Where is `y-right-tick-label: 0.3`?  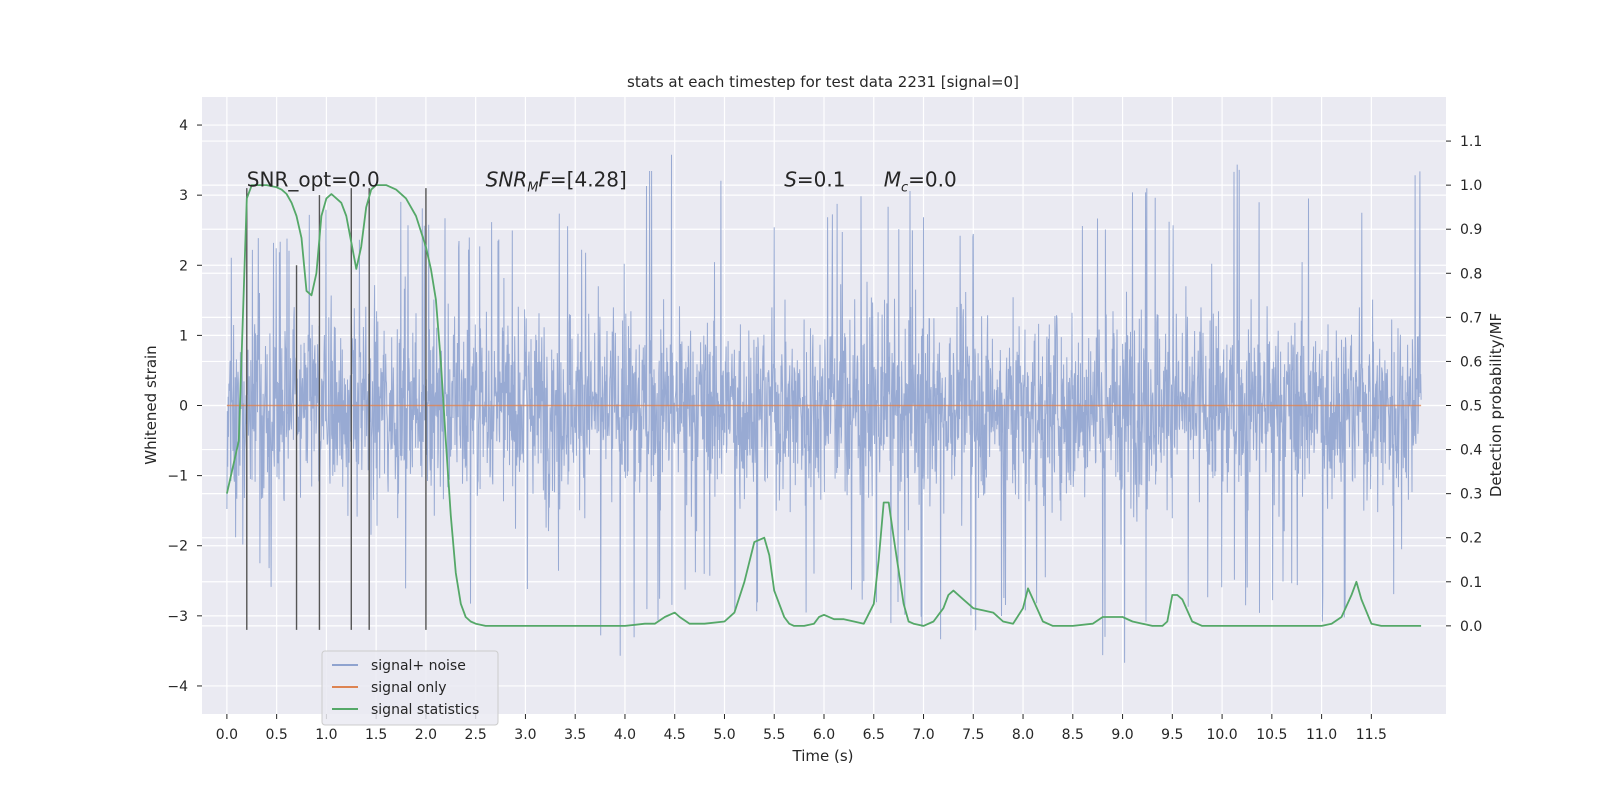
y-right-tick-label: 0.3 is located at coordinates (1471, 495).